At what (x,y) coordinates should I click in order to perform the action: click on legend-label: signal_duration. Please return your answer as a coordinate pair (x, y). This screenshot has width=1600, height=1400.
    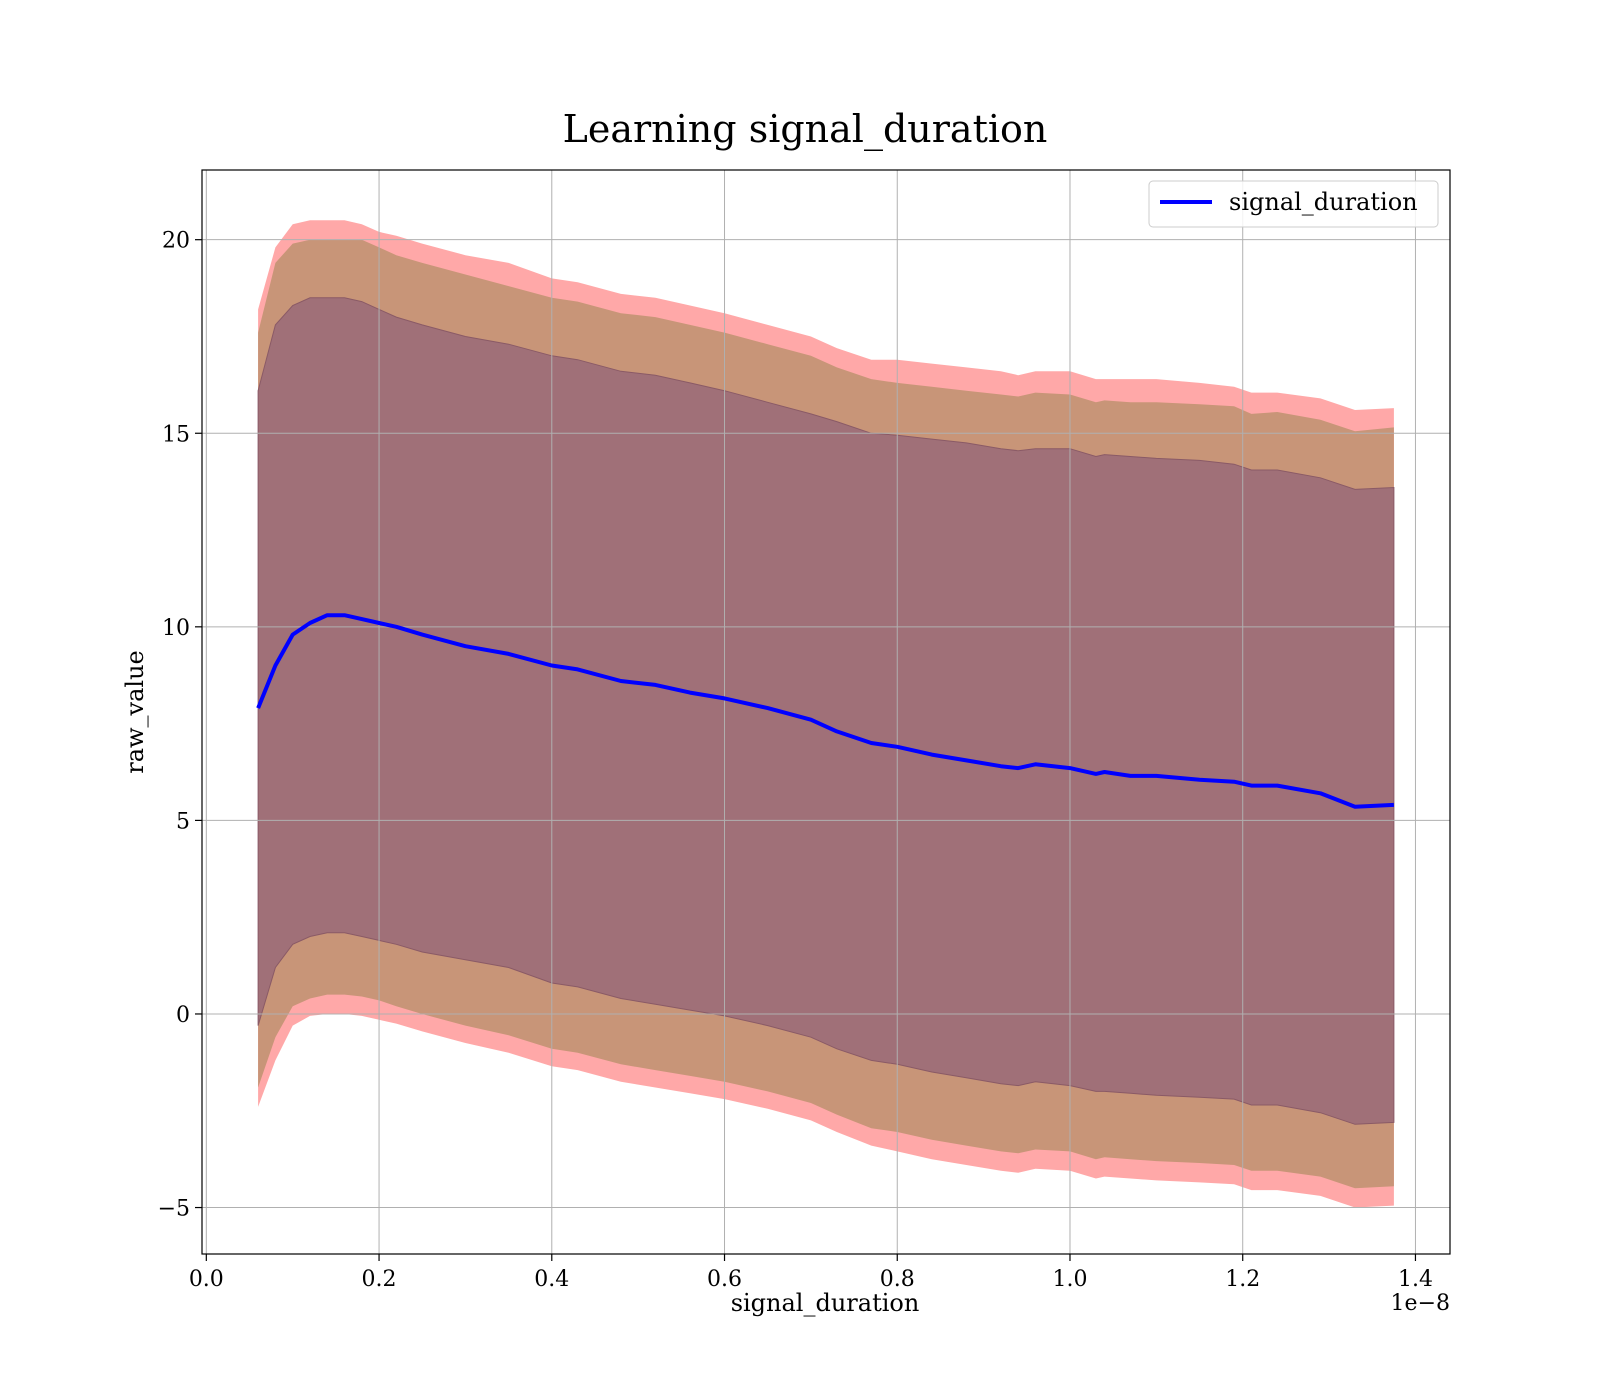
    Looking at the image, I should click on (1323, 202).